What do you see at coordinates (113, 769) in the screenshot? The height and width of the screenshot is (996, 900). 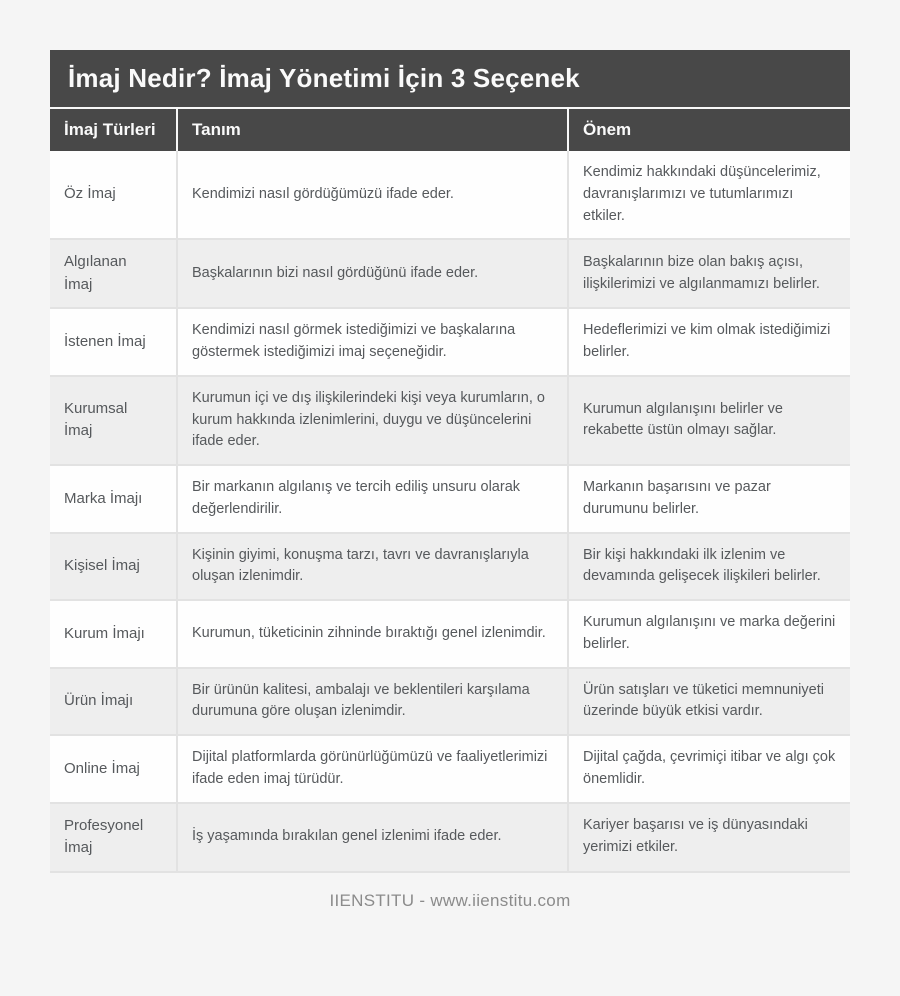 I see `image-type-cell: Online İmaj` at bounding box center [113, 769].